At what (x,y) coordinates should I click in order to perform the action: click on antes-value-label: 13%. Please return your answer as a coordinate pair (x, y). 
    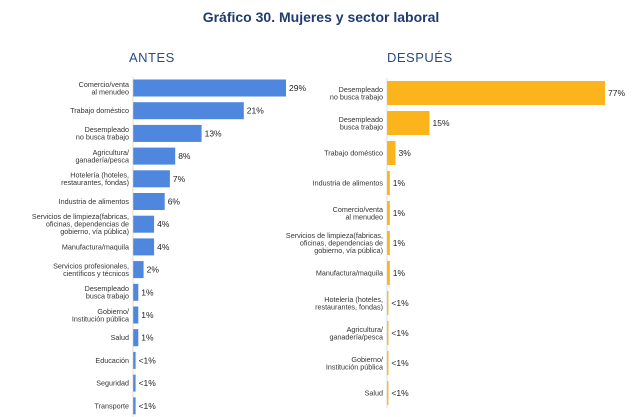
    Looking at the image, I should click on (213, 133).